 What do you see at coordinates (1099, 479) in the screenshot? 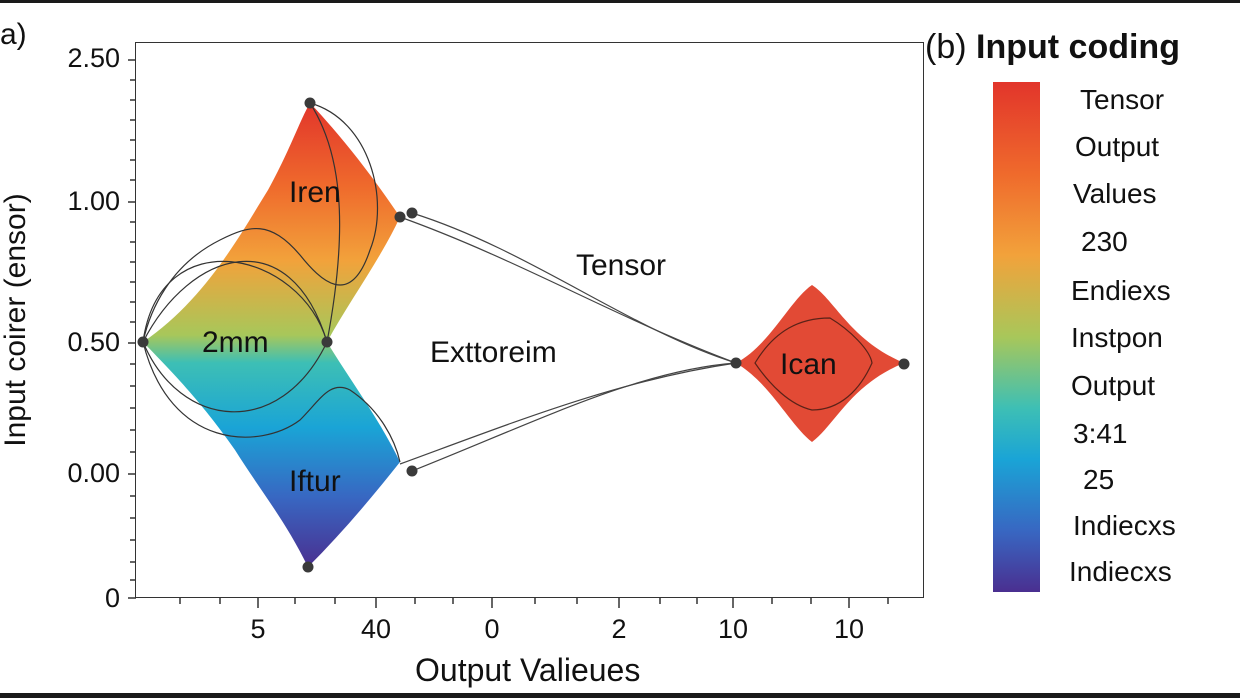
I see `colorbar-label: 25` at bounding box center [1099, 479].